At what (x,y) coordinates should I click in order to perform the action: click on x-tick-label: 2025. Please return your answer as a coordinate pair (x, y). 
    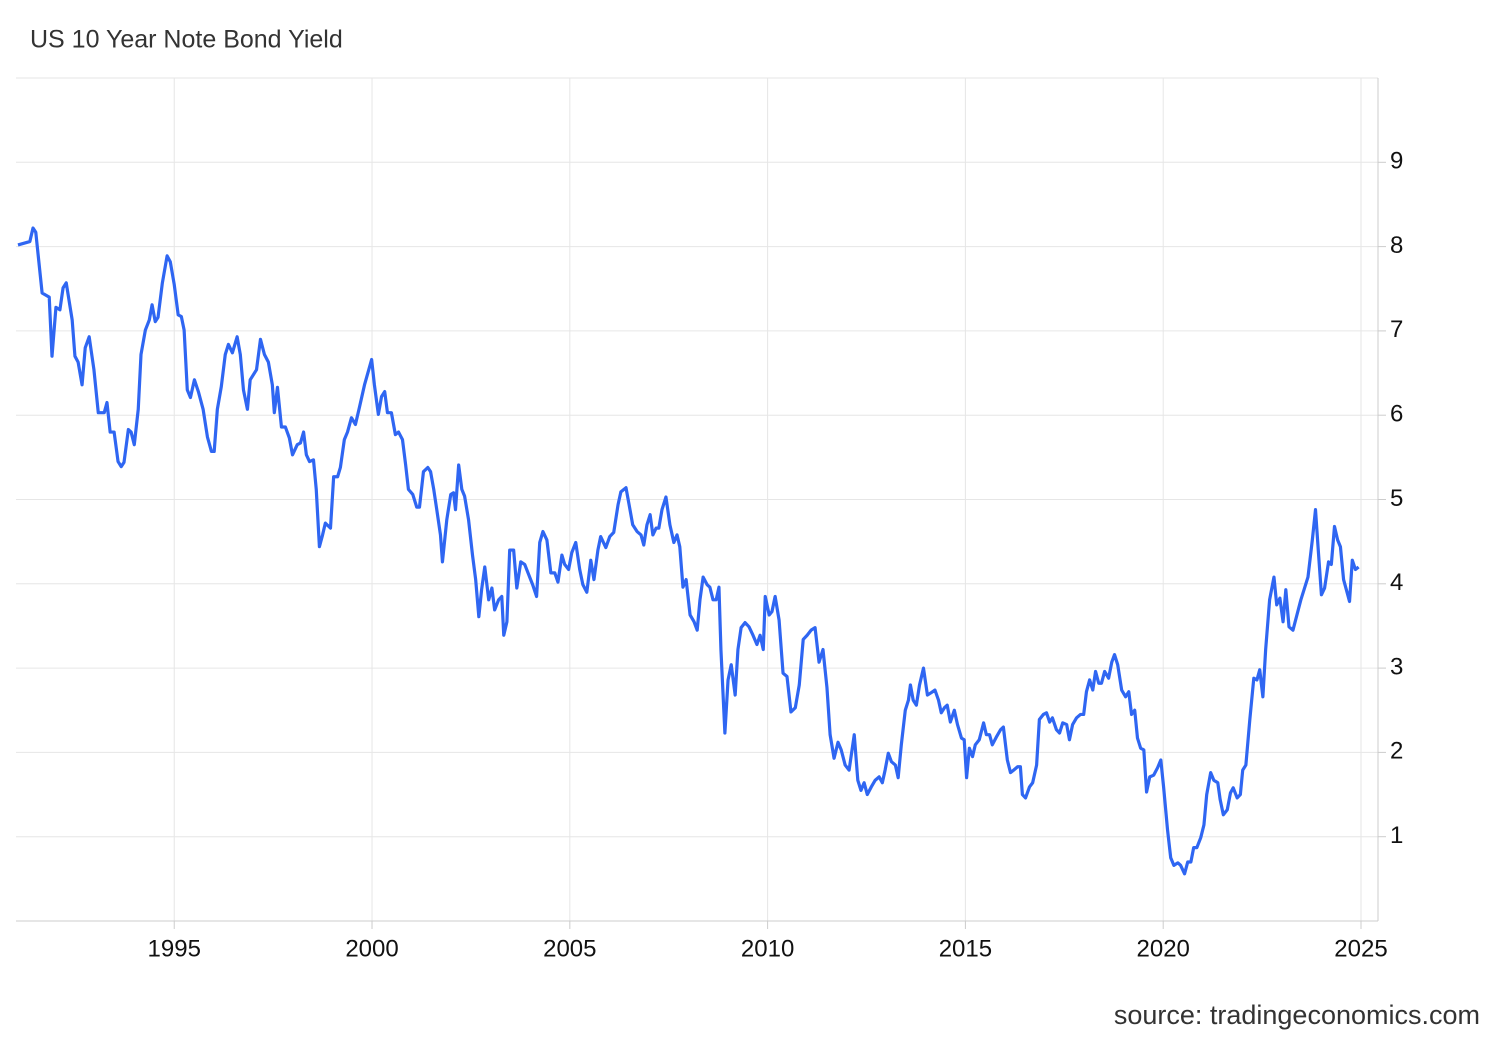
    Looking at the image, I should click on (1360, 948).